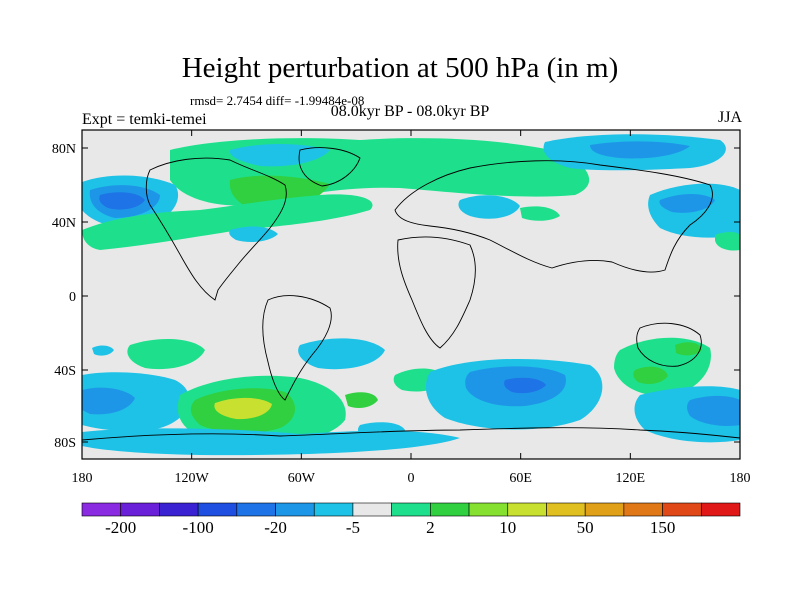 The image size is (800, 600). What do you see at coordinates (729, 117) in the screenshot?
I see `season-label: JJA` at bounding box center [729, 117].